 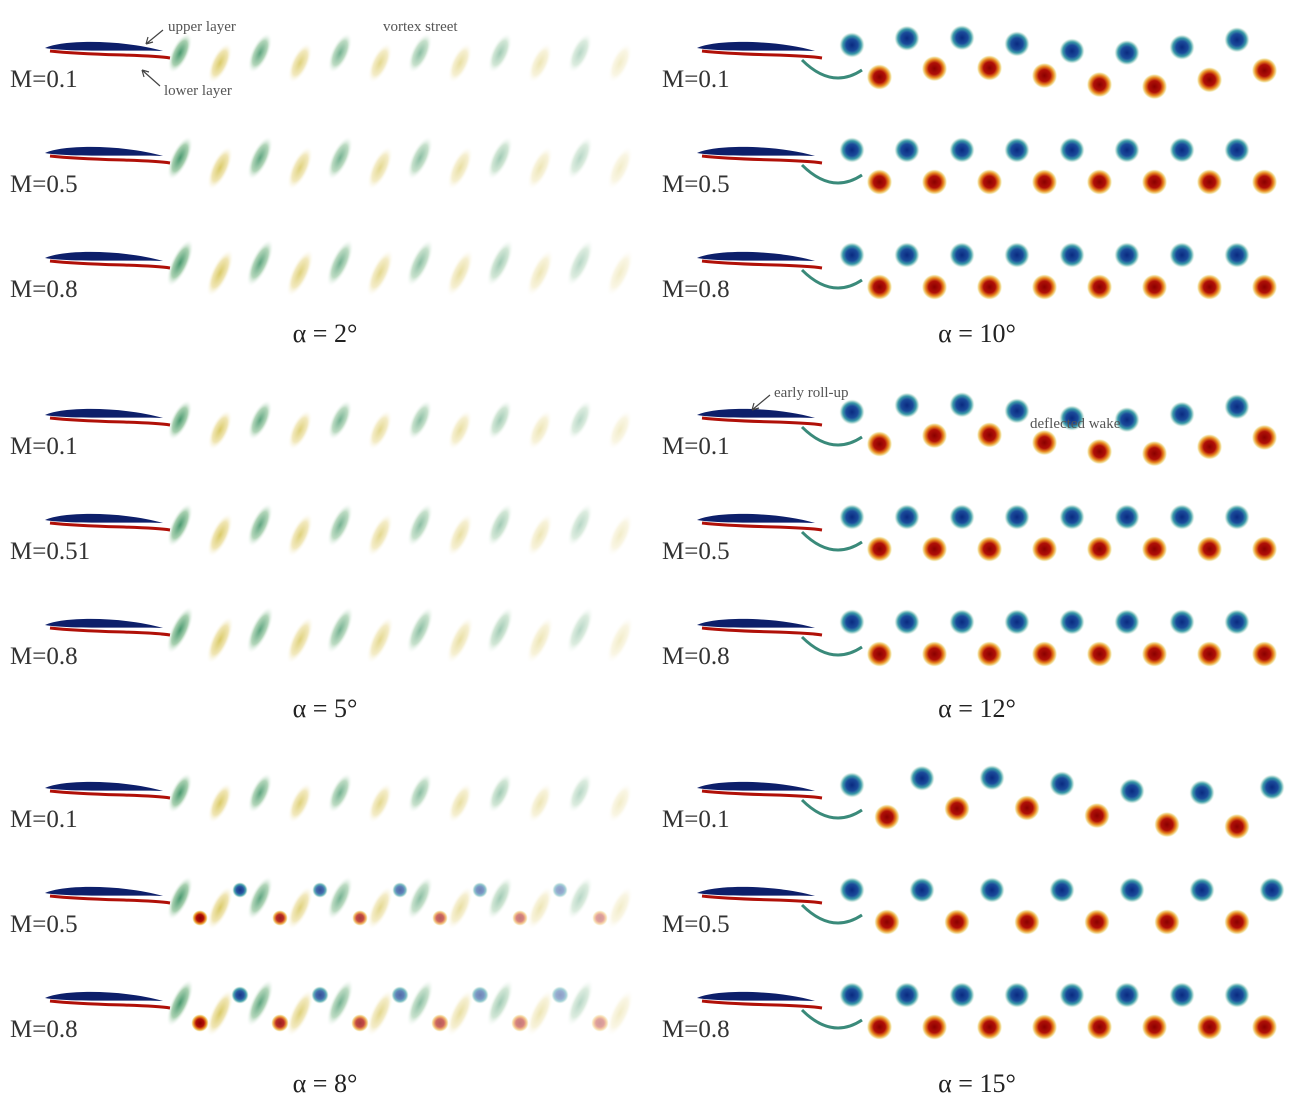 What do you see at coordinates (420, 27) in the screenshot?
I see `annotation: vortex street` at bounding box center [420, 27].